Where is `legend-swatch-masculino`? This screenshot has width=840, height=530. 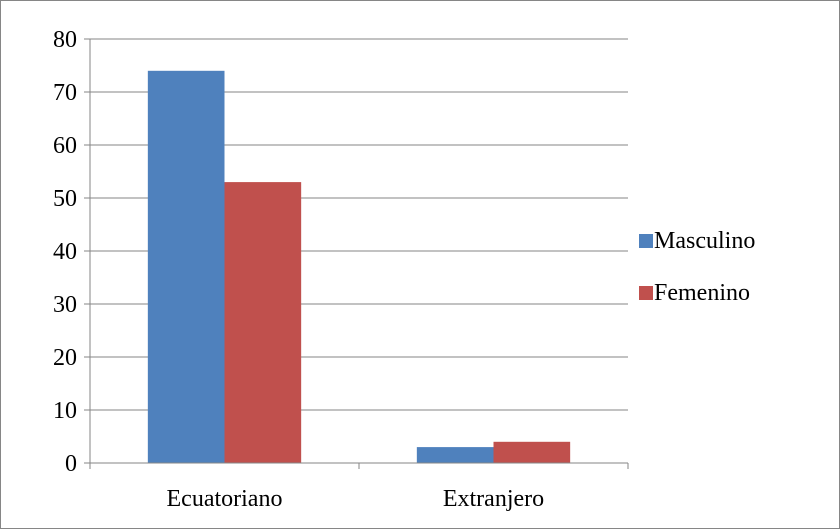 legend-swatch-masculino is located at coordinates (646, 241).